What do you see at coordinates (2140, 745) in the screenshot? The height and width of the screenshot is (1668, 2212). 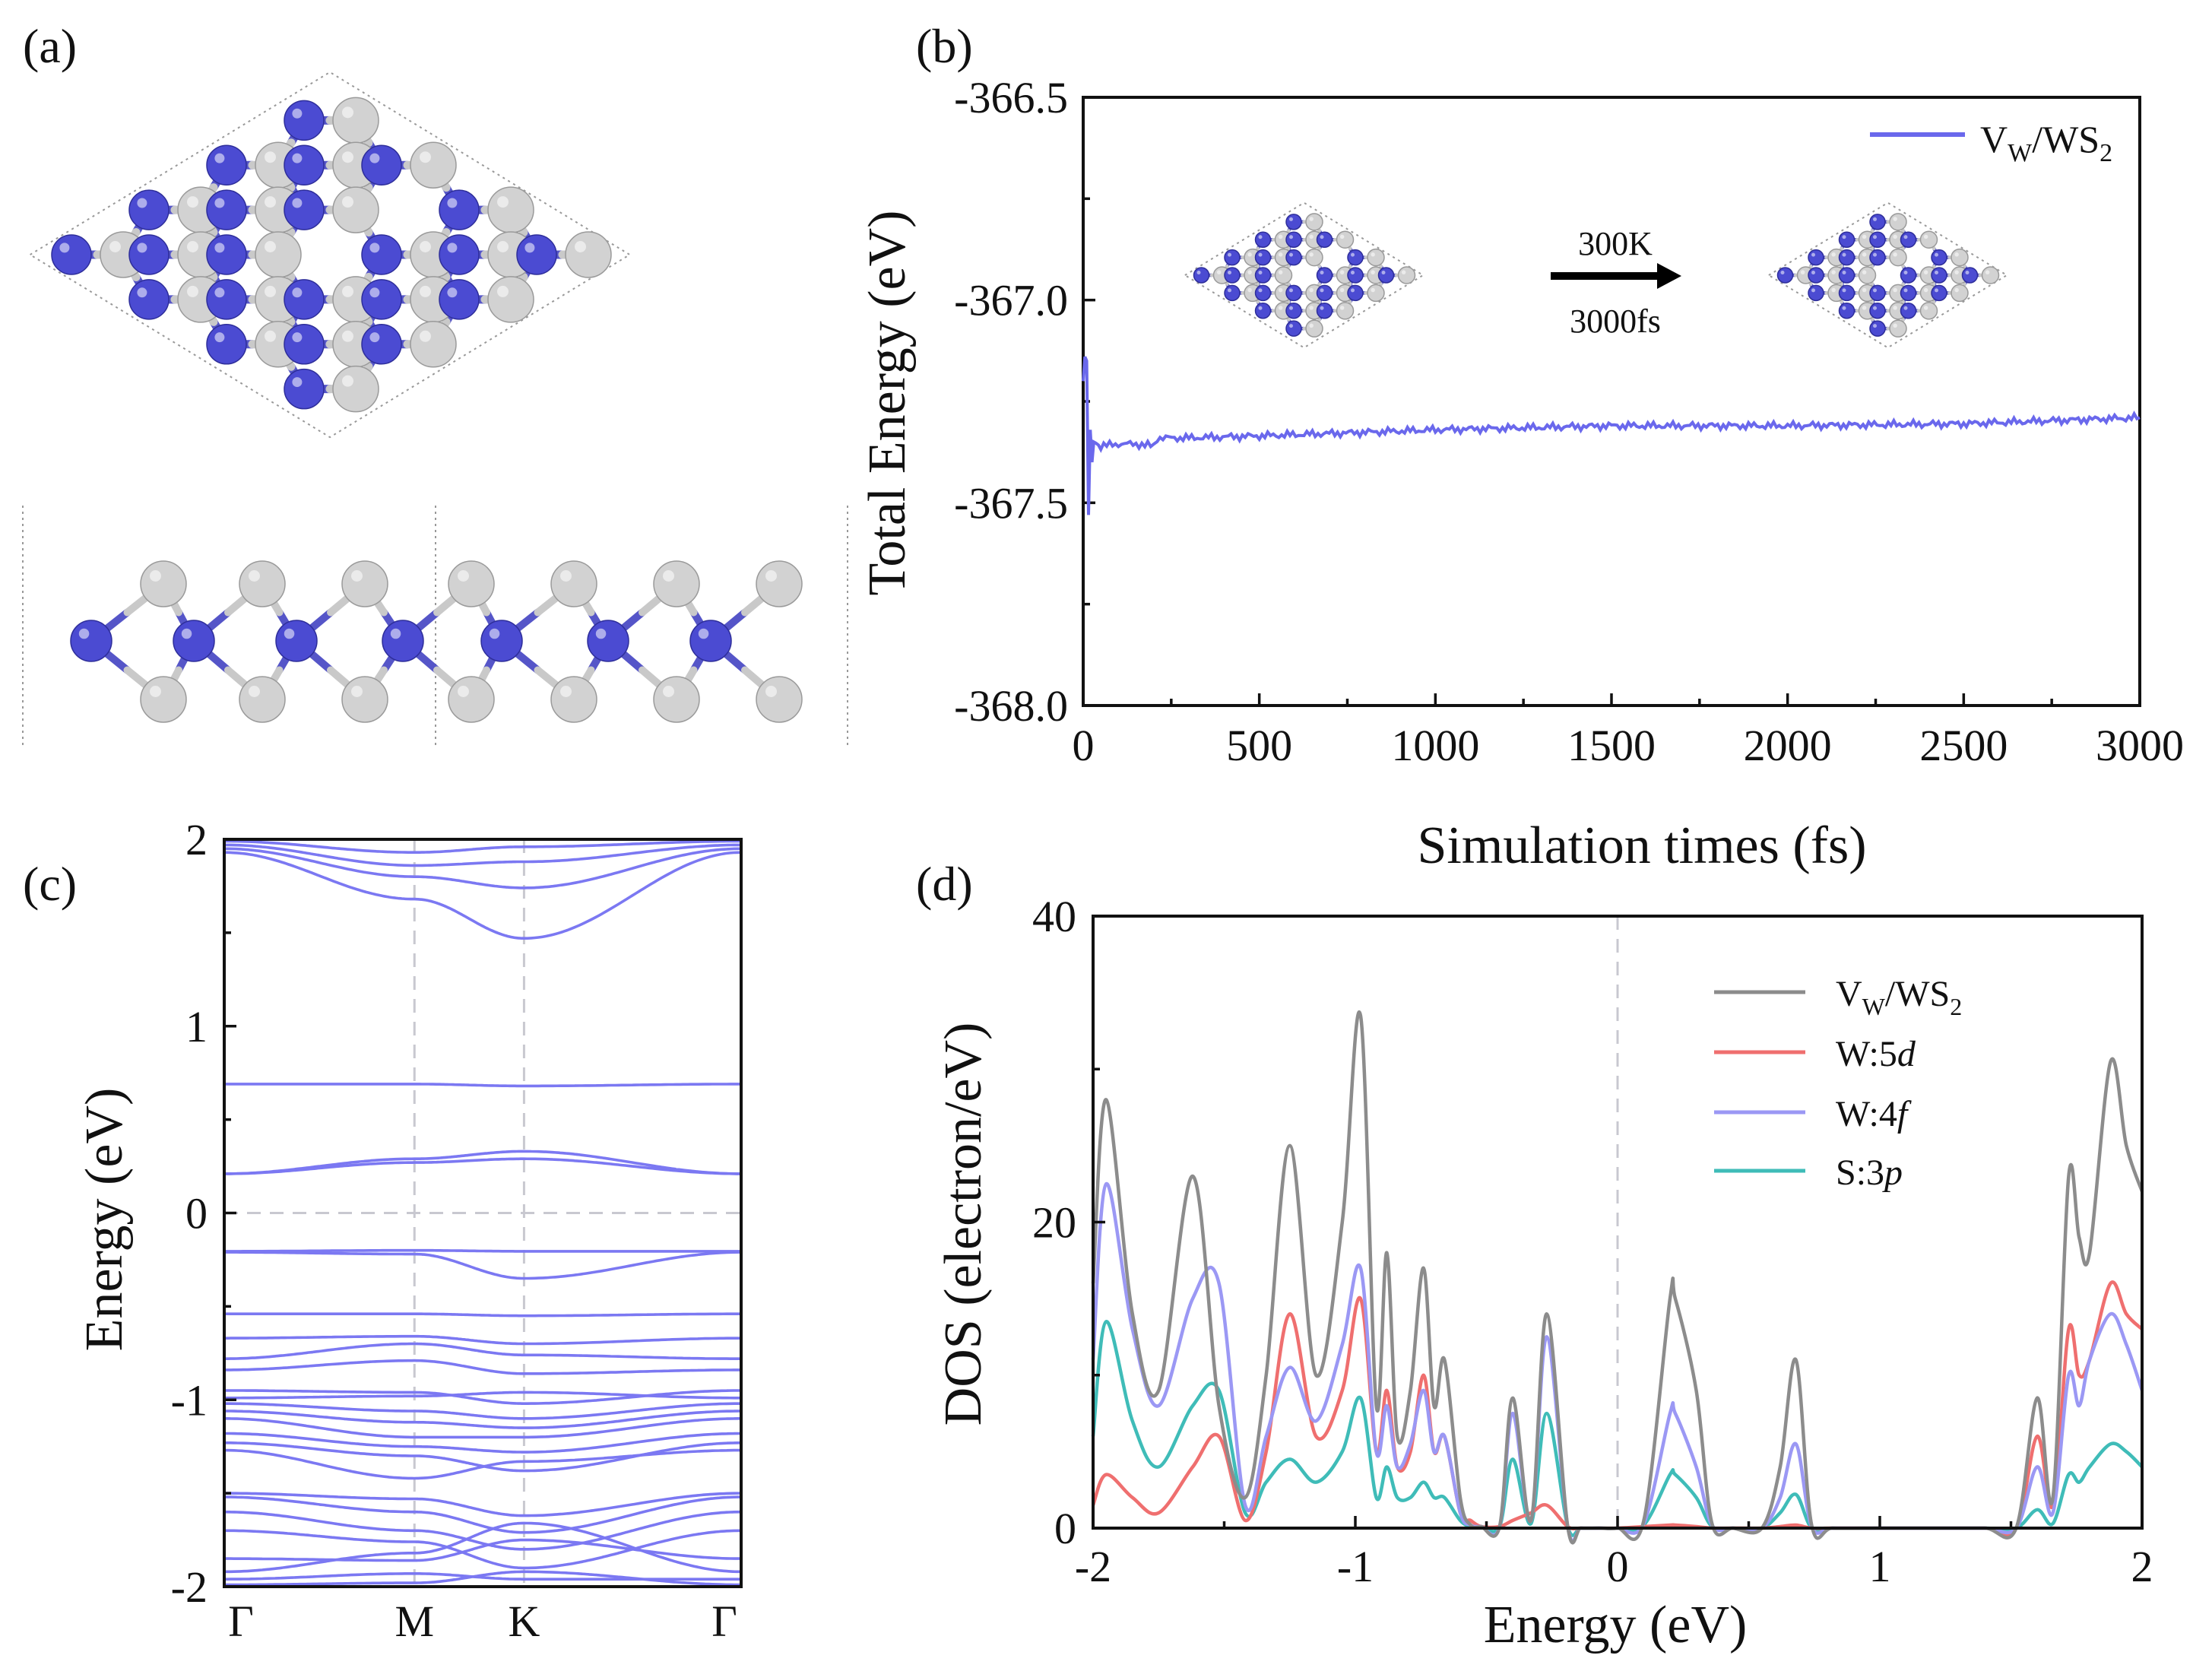 I see `b-x-tick-label: 3000` at bounding box center [2140, 745].